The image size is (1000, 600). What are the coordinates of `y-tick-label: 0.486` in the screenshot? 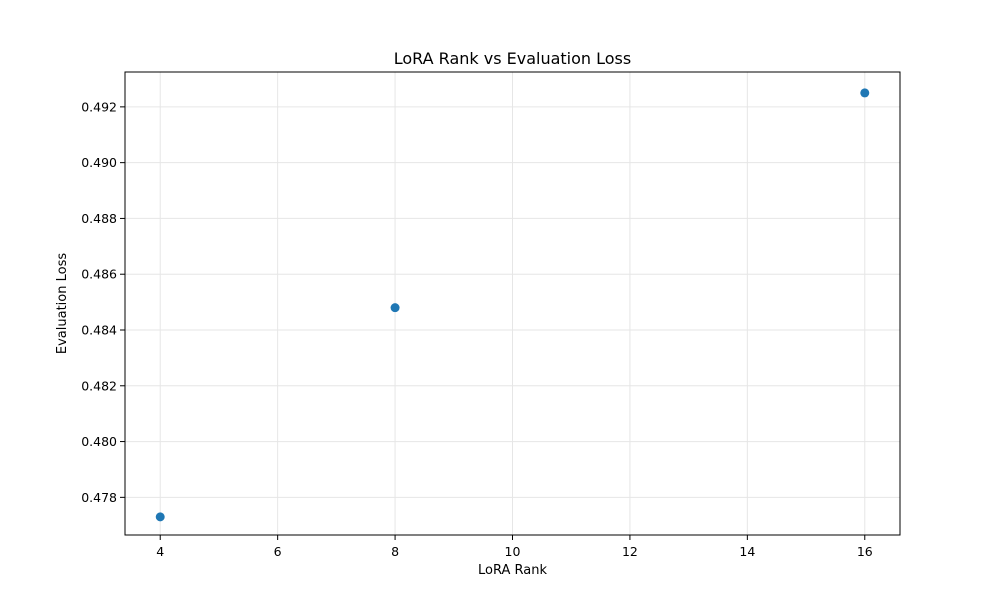 It's located at (99, 274).